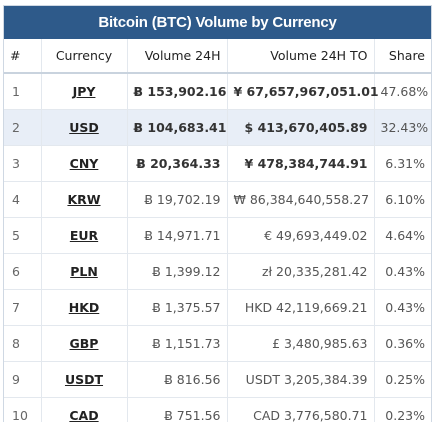 This screenshot has width=436, height=422. Describe the element at coordinates (301, 163) in the screenshot. I see `volume-to-cell: ¥ 478,384,744.91` at that location.